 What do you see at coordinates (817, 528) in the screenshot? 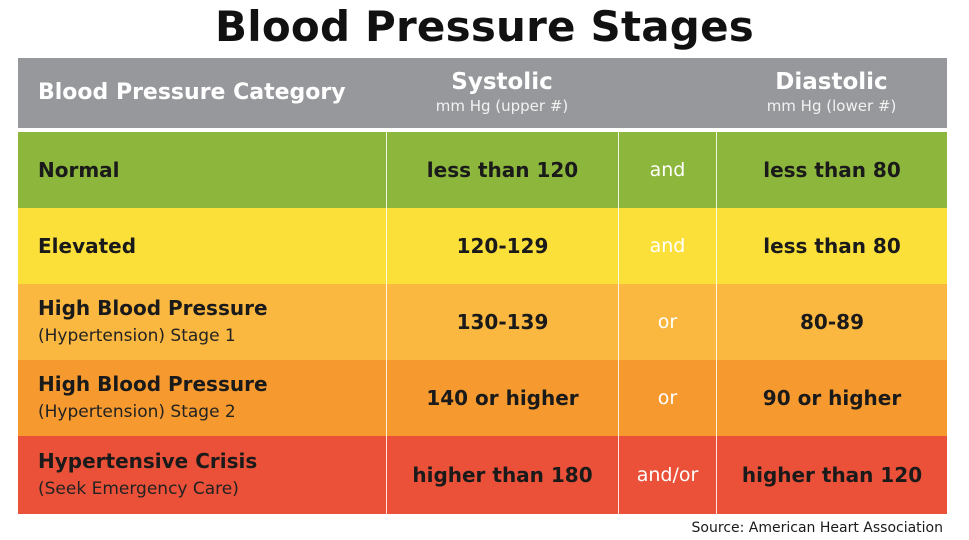
I see `source-citation: Source: American Heart Association` at bounding box center [817, 528].